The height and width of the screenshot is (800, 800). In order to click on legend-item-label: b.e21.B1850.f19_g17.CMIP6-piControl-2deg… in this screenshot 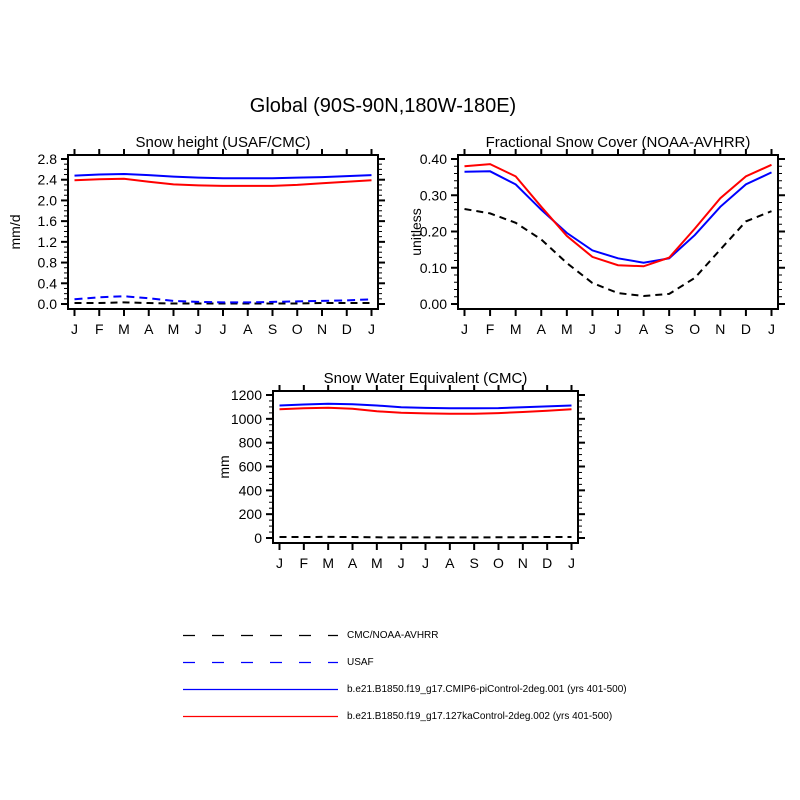, I will do `click(487, 689)`.